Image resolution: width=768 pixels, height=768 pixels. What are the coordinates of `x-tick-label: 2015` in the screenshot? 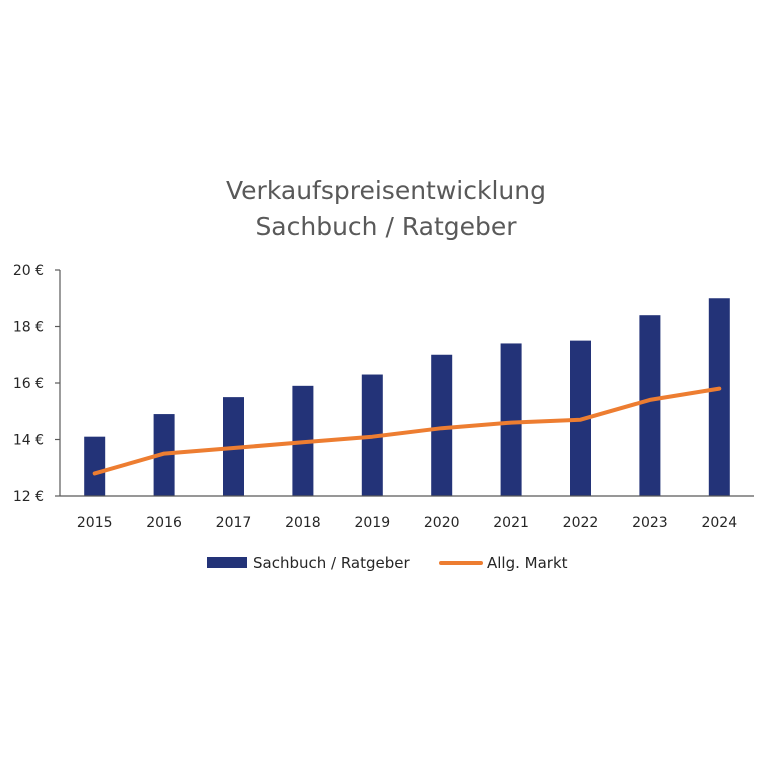 It's located at (95, 523).